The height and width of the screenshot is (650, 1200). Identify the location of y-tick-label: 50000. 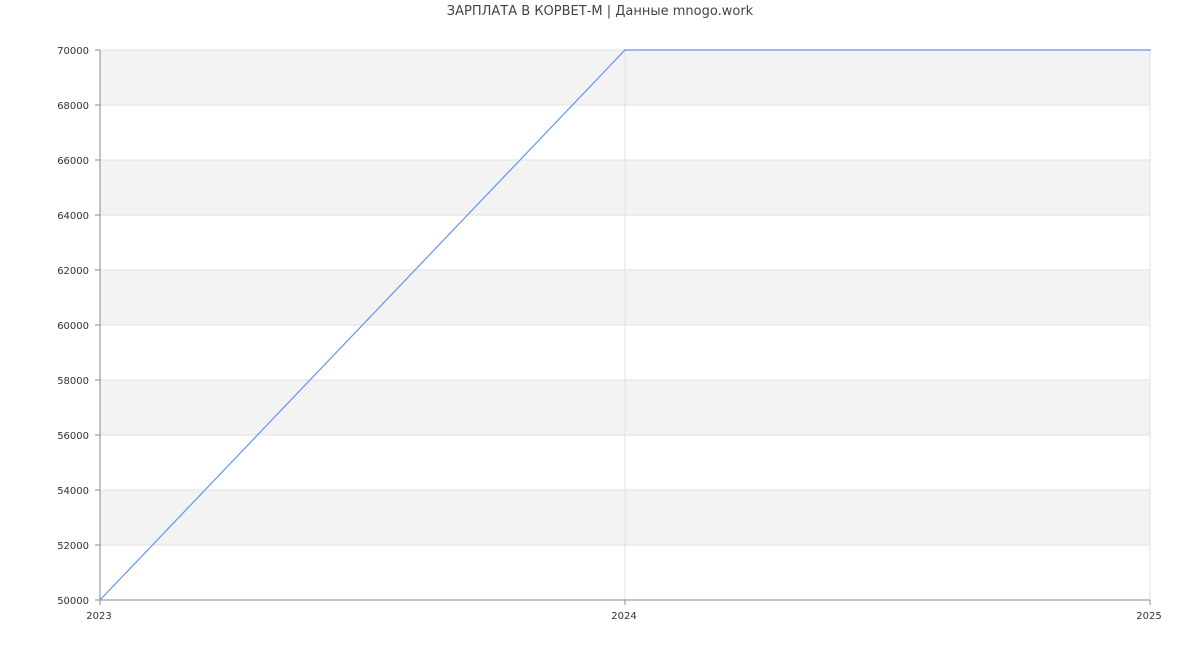
(73, 601).